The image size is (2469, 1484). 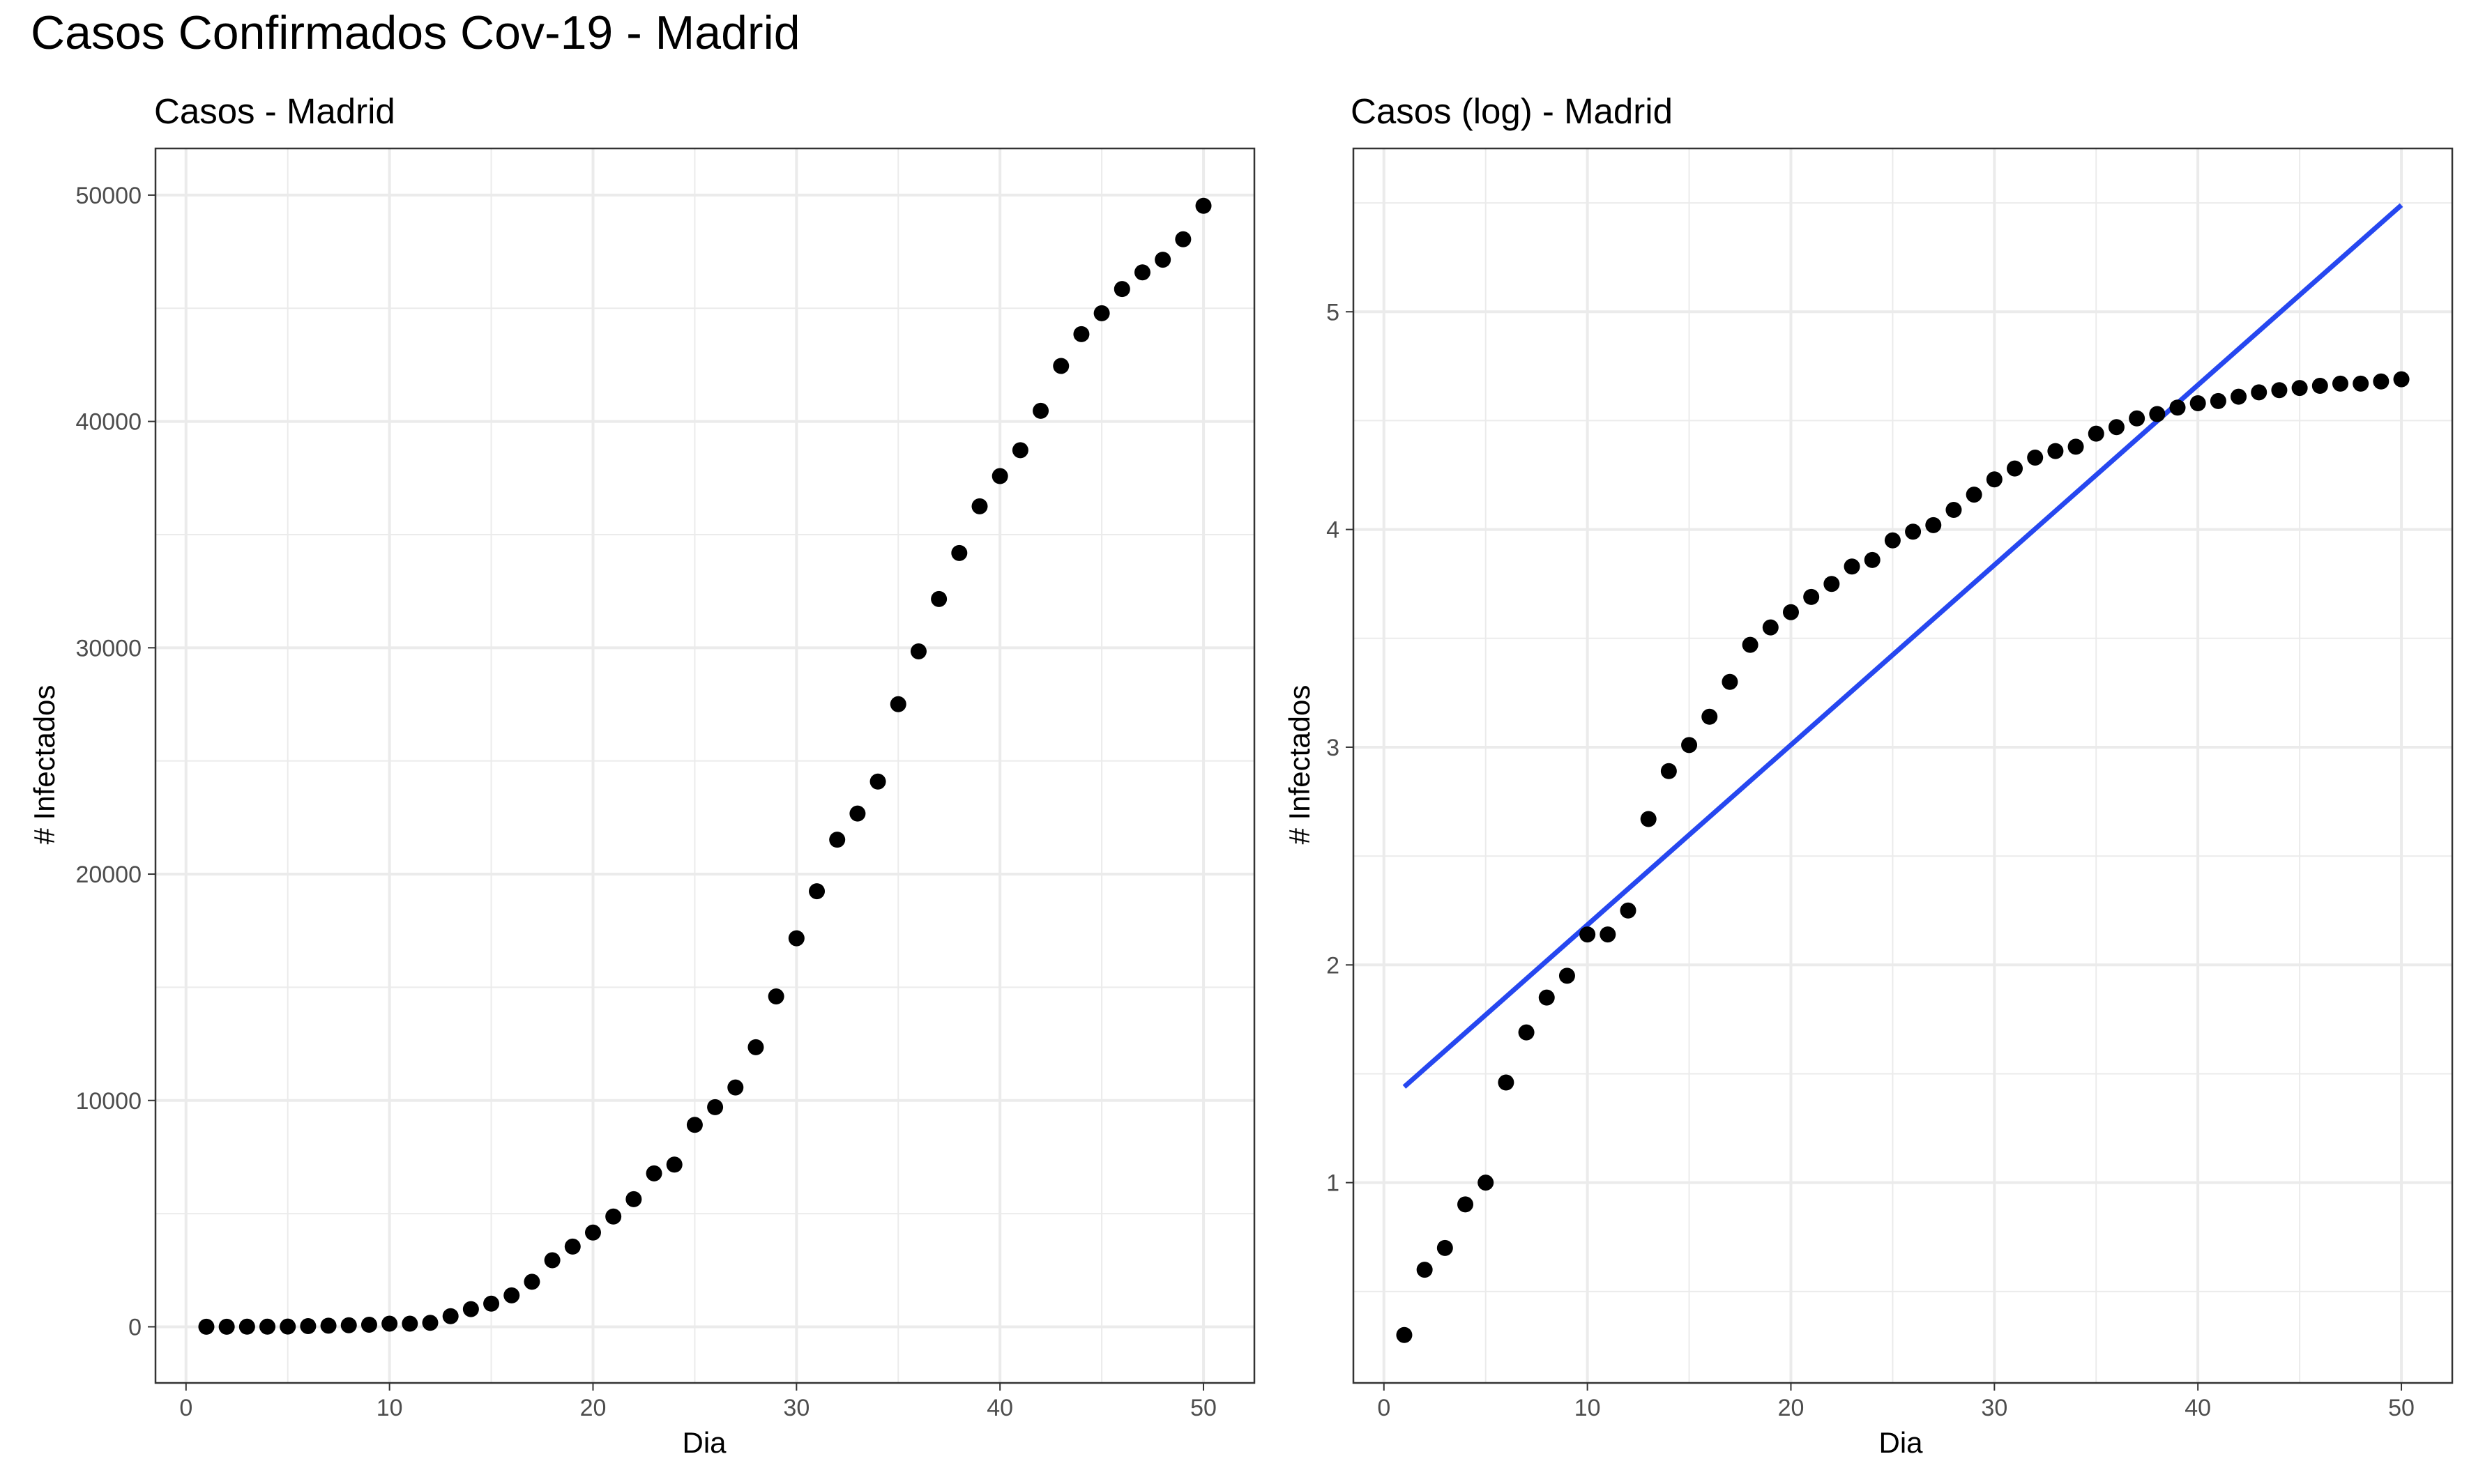 I want to click on figure-title: Casos Confirmados Cov-19 - Madrid, so click(x=415, y=32).